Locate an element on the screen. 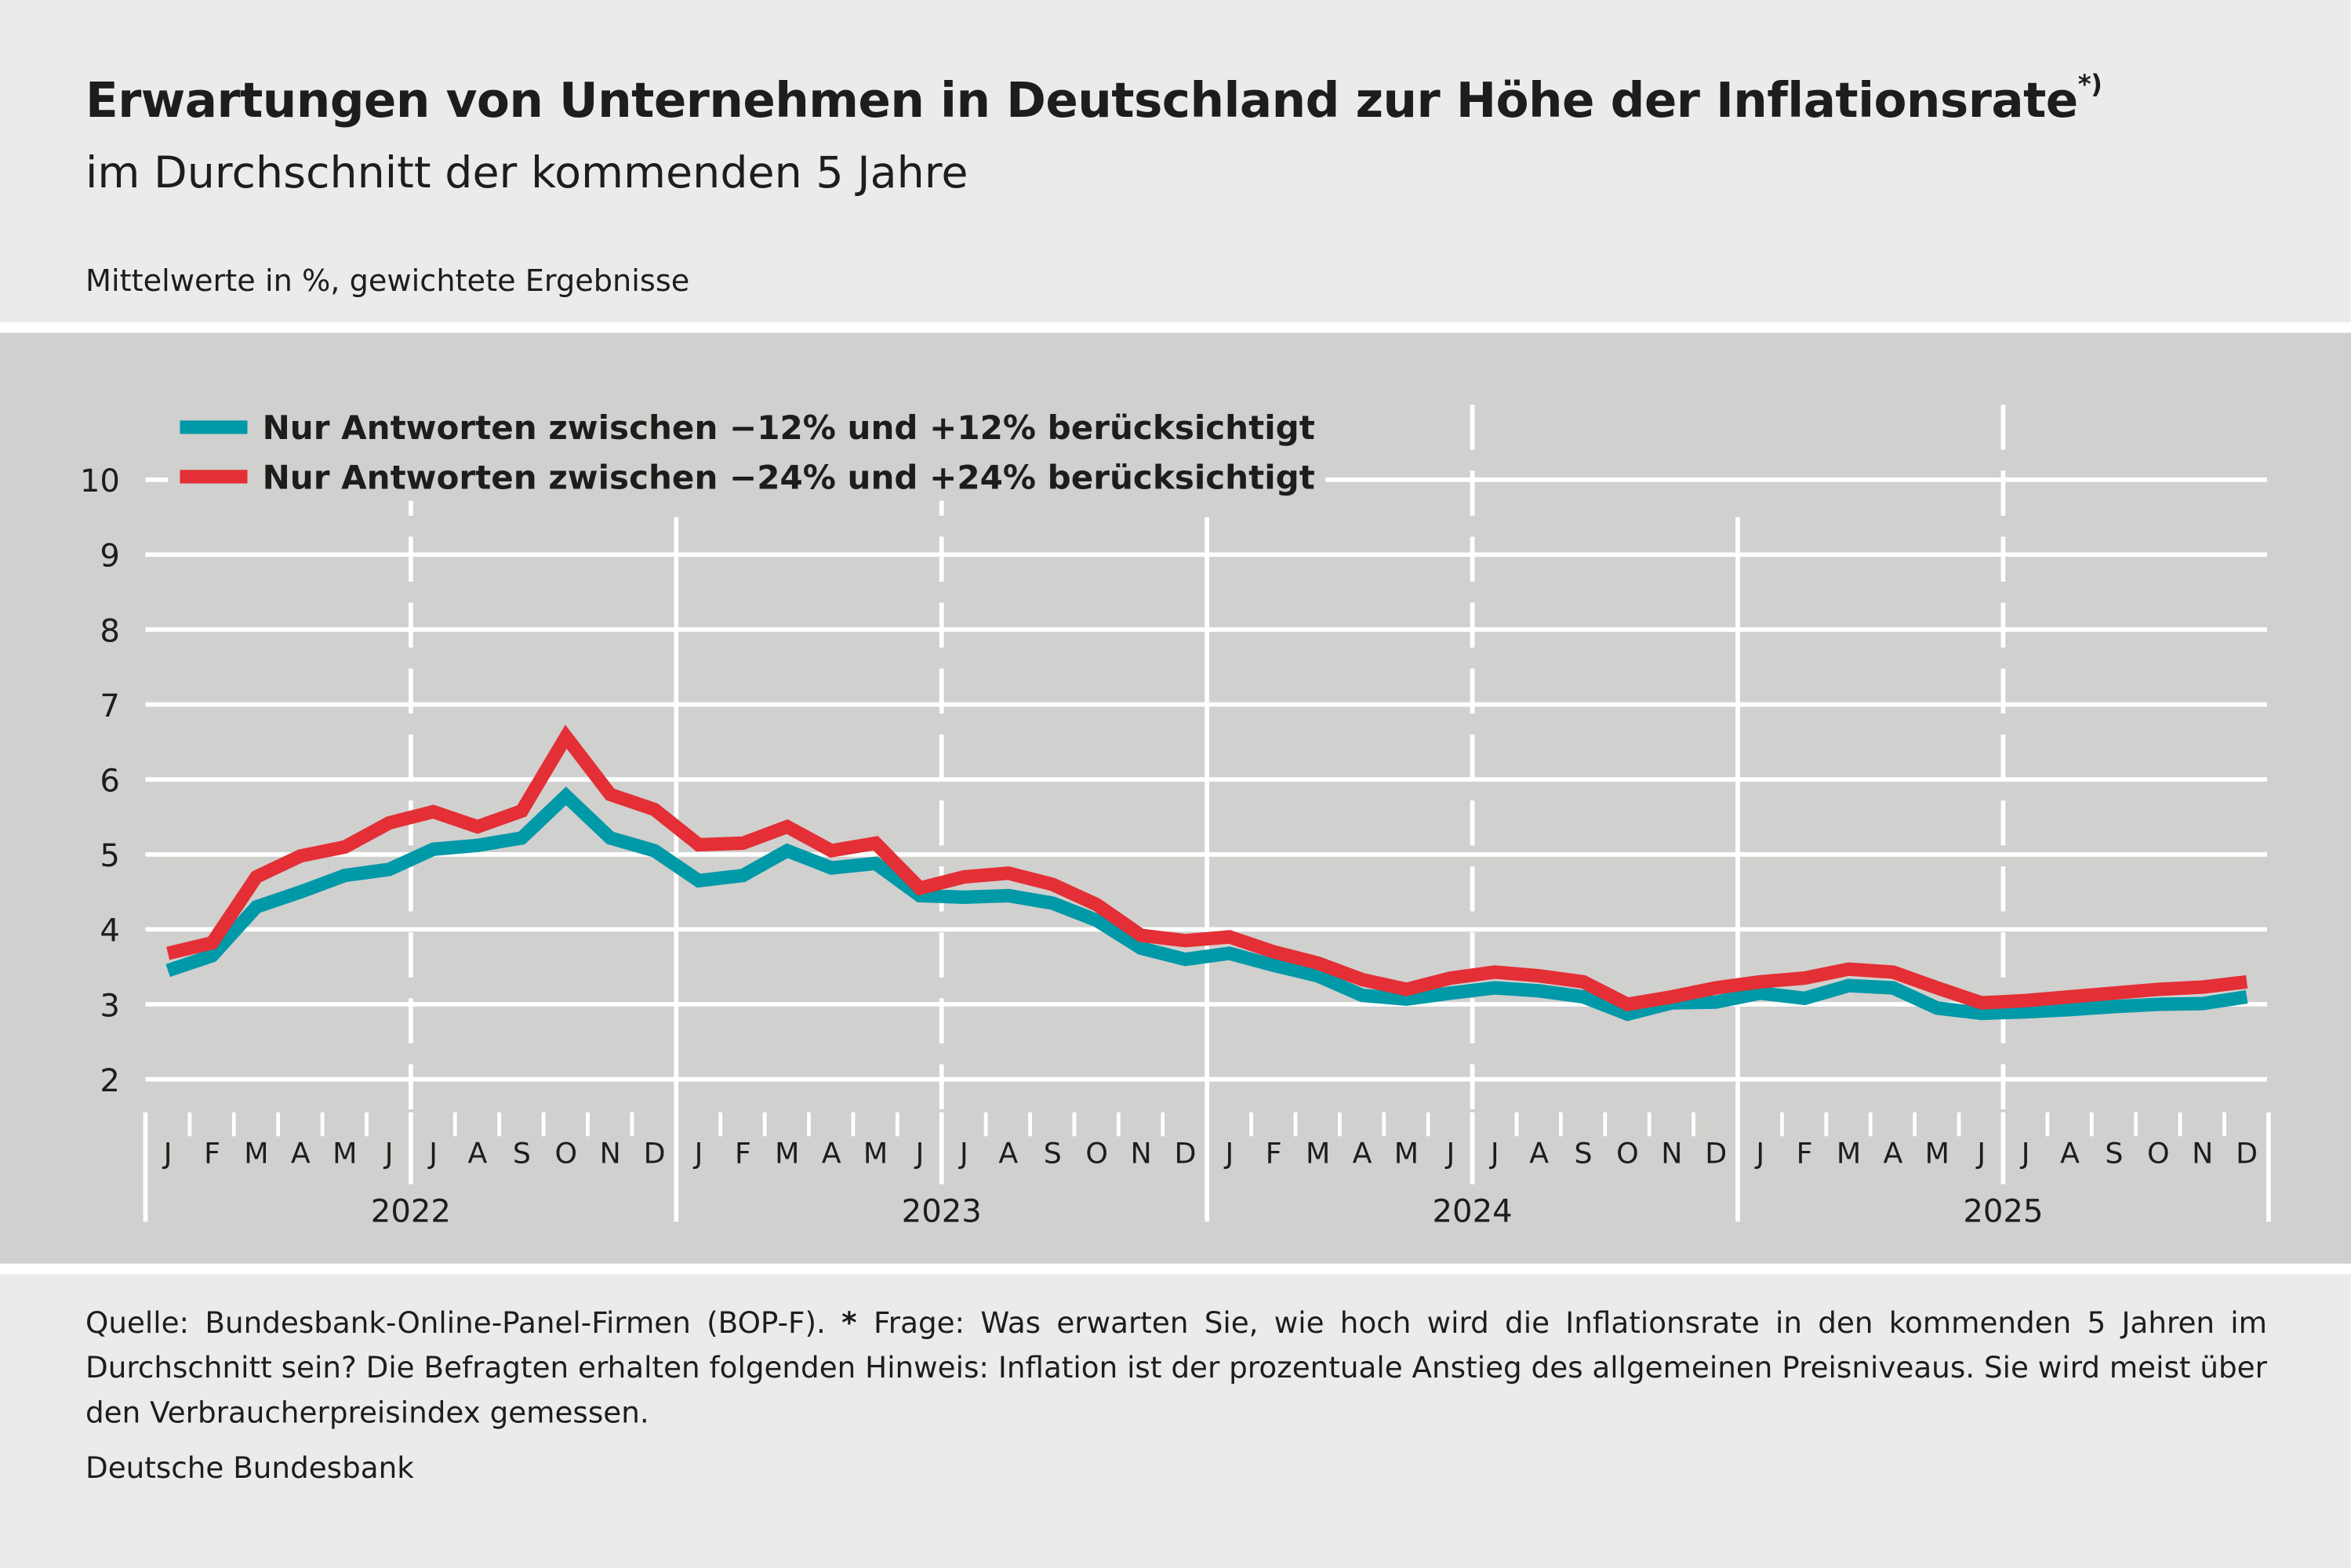  y-tick-label: 7 is located at coordinates (110, 706).